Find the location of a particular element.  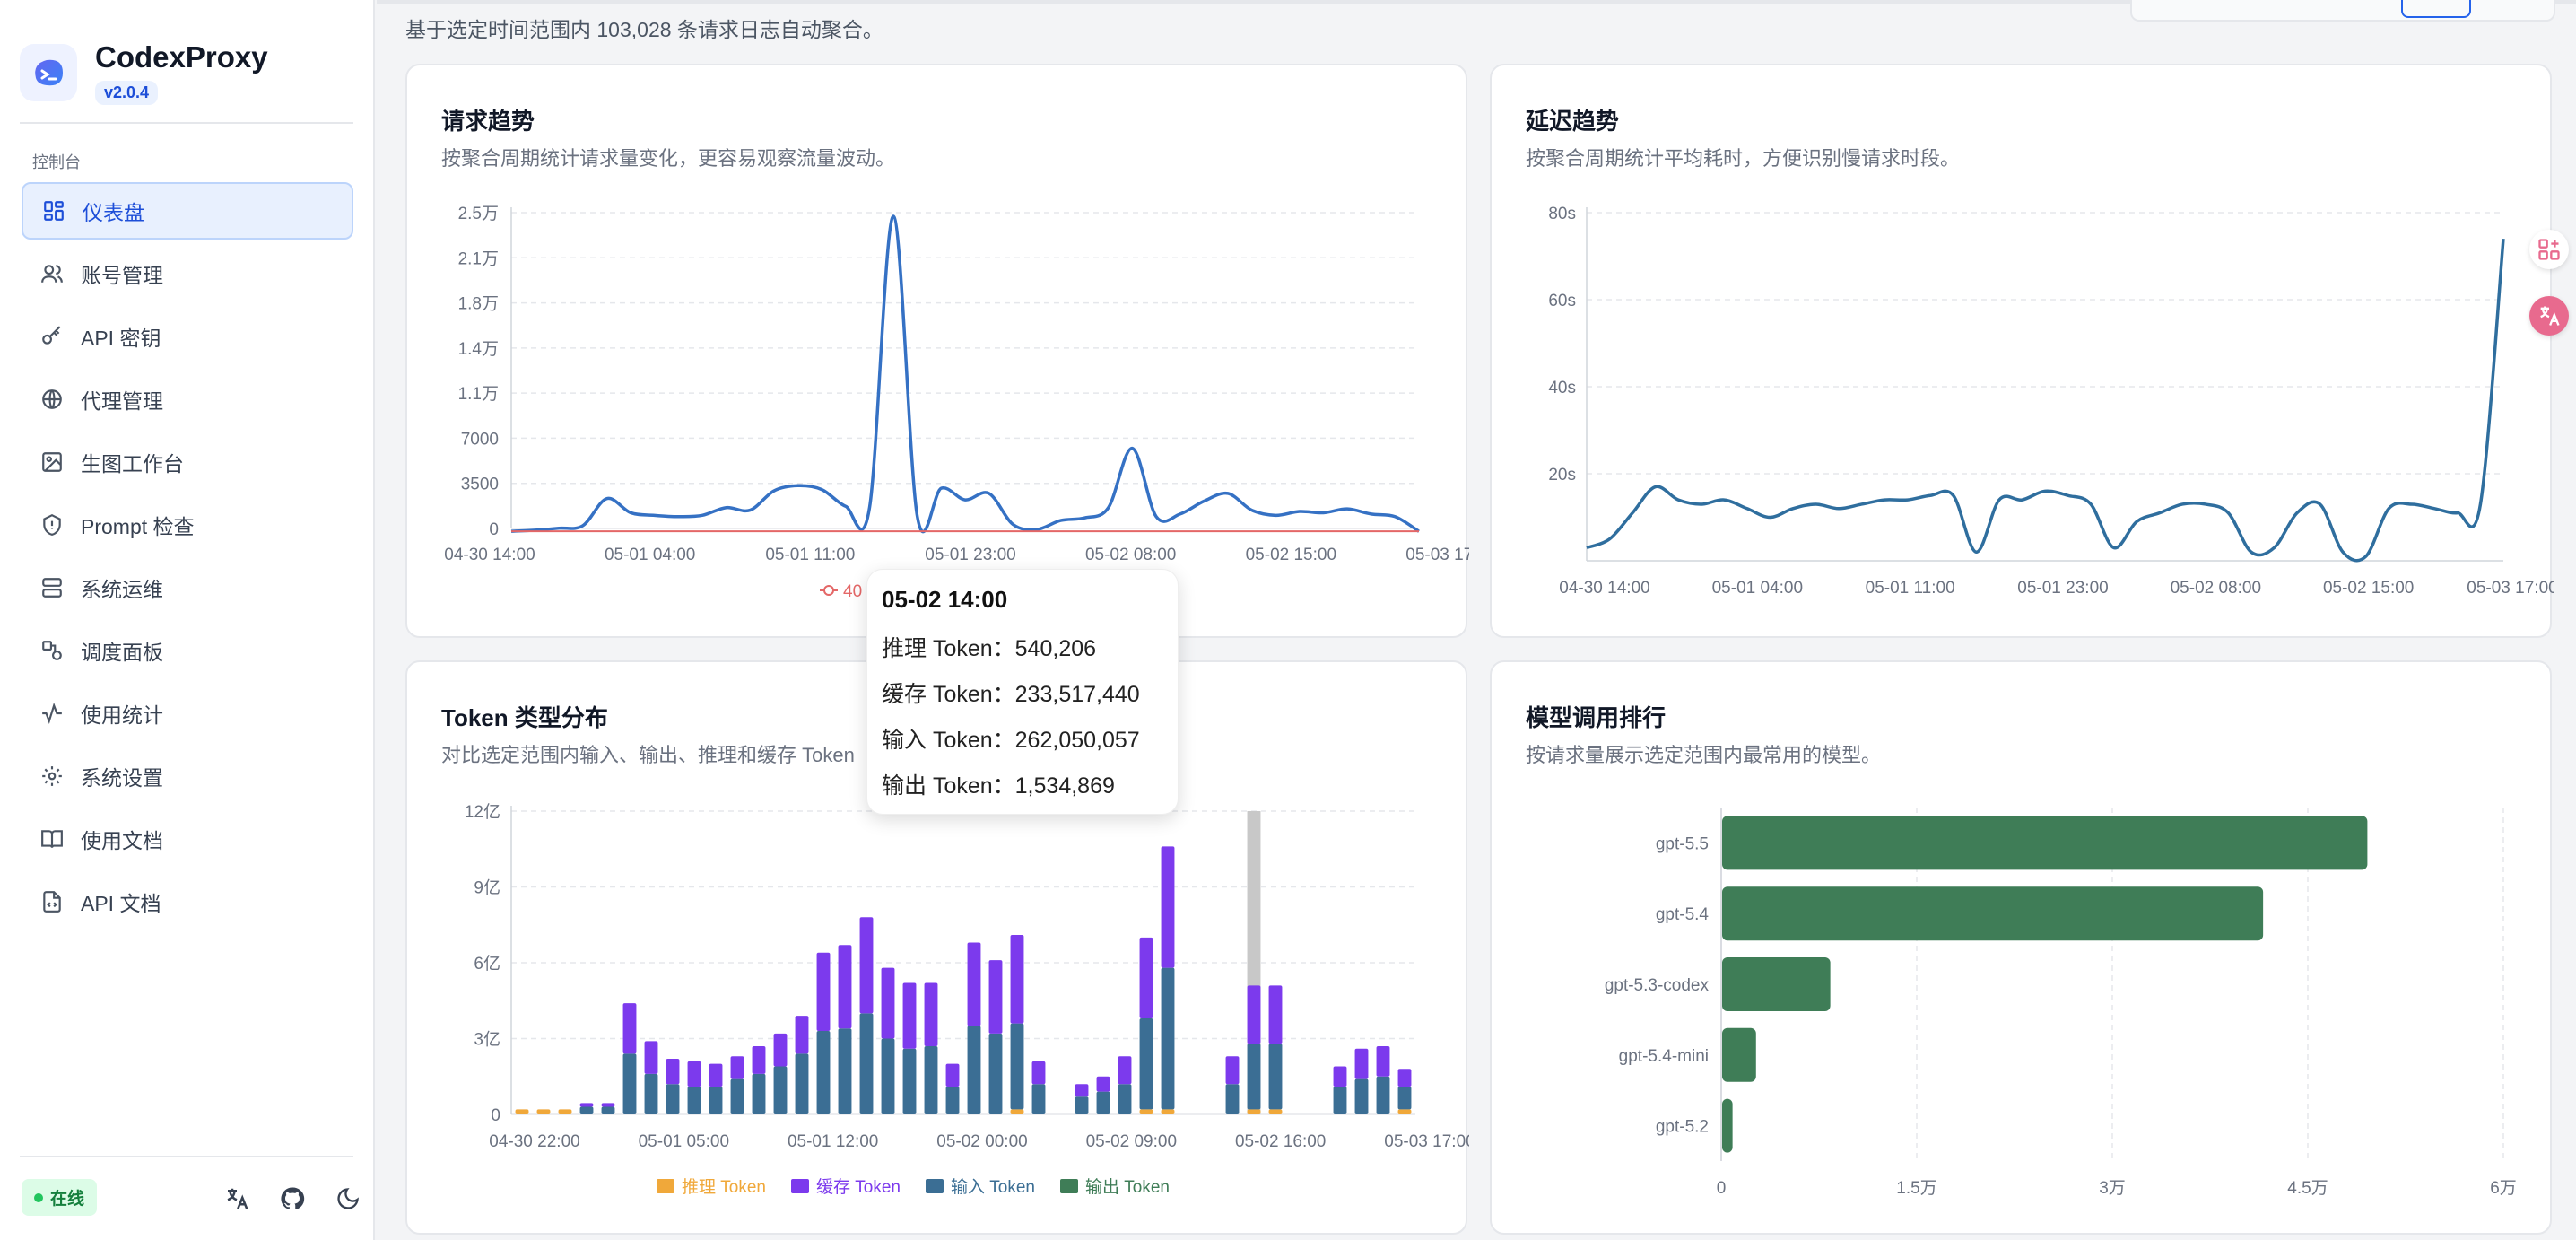

y-tick-label: 1.4万 is located at coordinates (478, 349).